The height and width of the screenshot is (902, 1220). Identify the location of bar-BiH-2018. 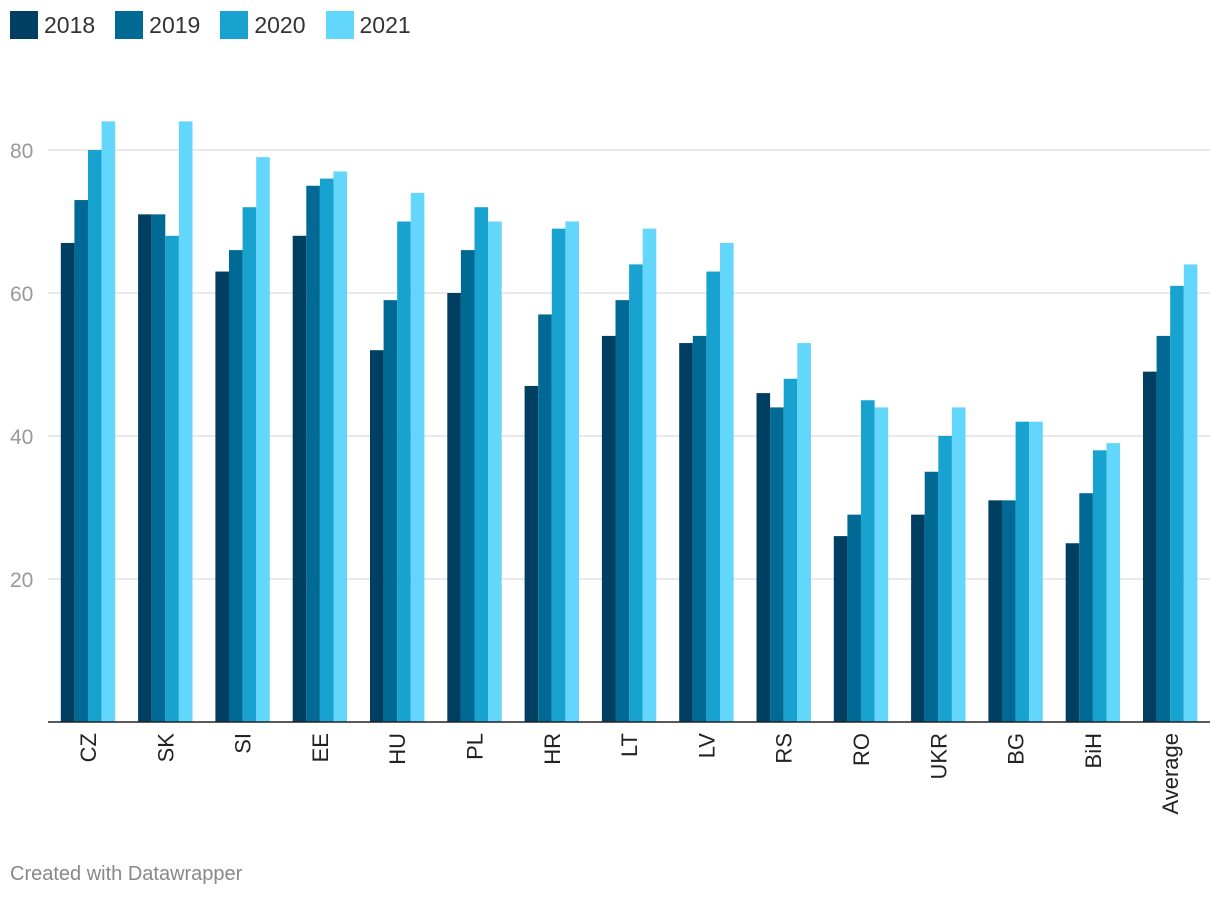
(1072, 632).